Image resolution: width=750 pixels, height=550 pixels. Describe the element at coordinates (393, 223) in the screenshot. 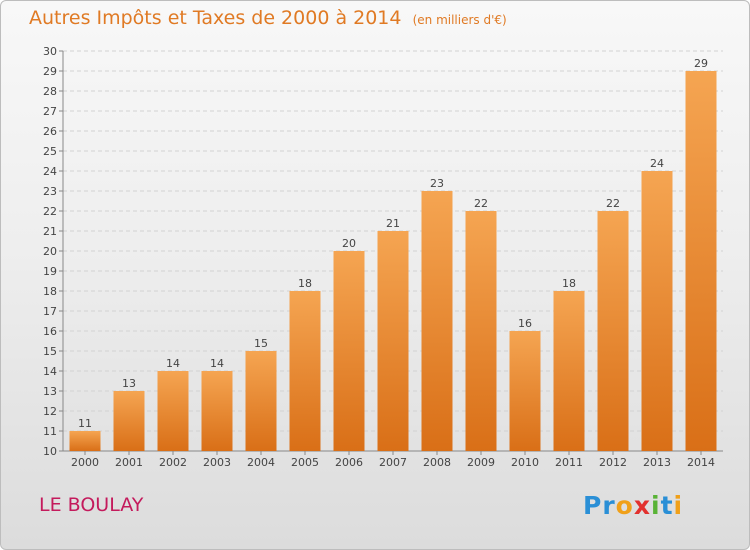

I see `bar-value-label: 21` at that location.